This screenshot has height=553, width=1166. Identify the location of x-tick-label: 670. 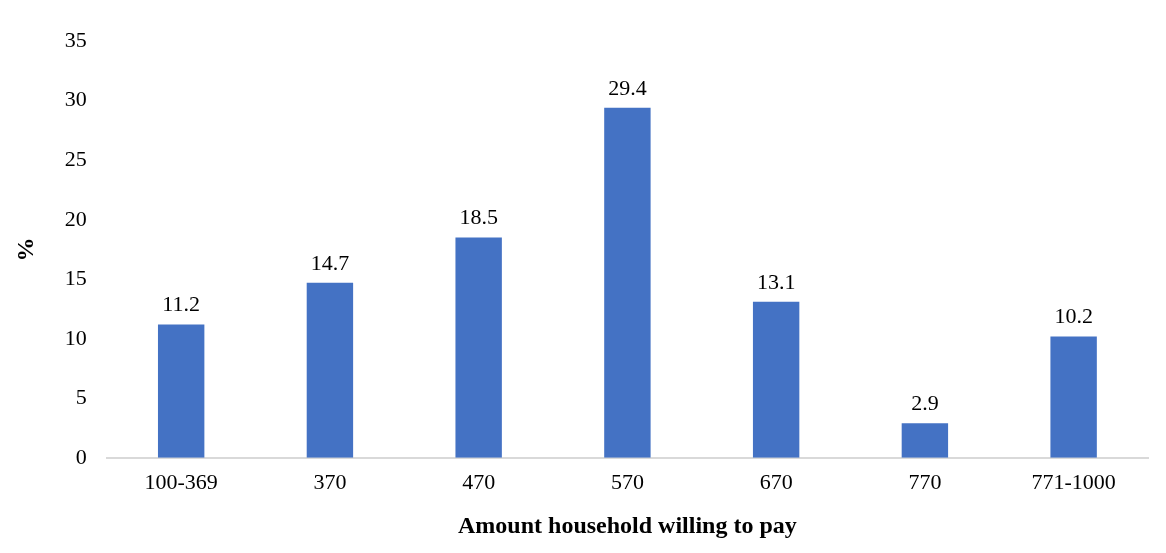
(776, 481).